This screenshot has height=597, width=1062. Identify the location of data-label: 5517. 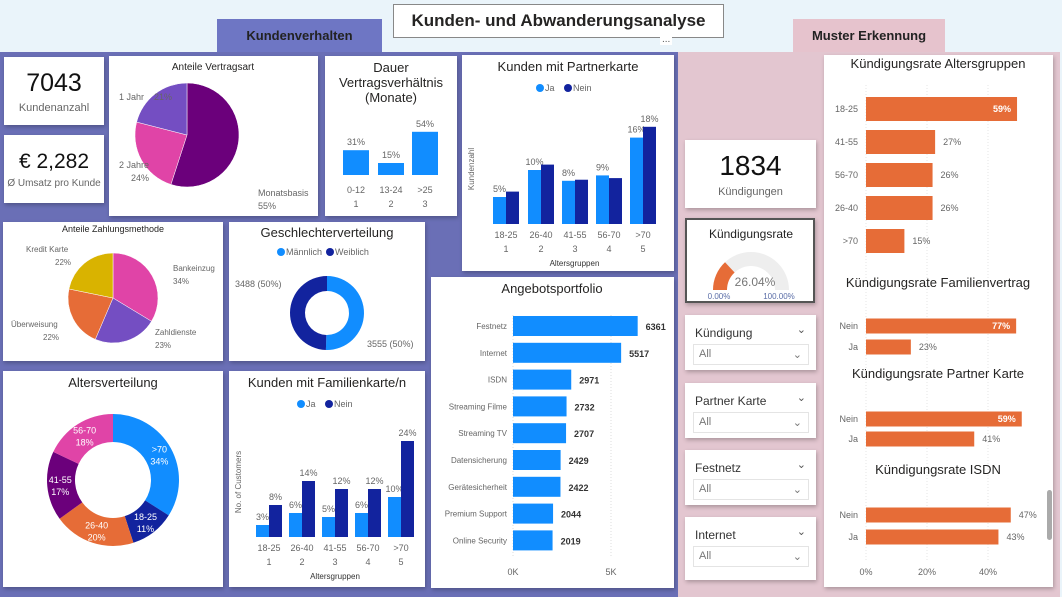
(639, 354).